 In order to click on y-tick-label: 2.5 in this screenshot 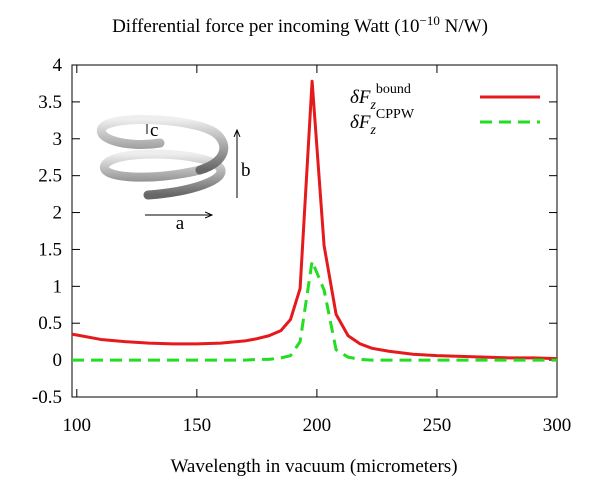, I will do `click(50, 176)`.